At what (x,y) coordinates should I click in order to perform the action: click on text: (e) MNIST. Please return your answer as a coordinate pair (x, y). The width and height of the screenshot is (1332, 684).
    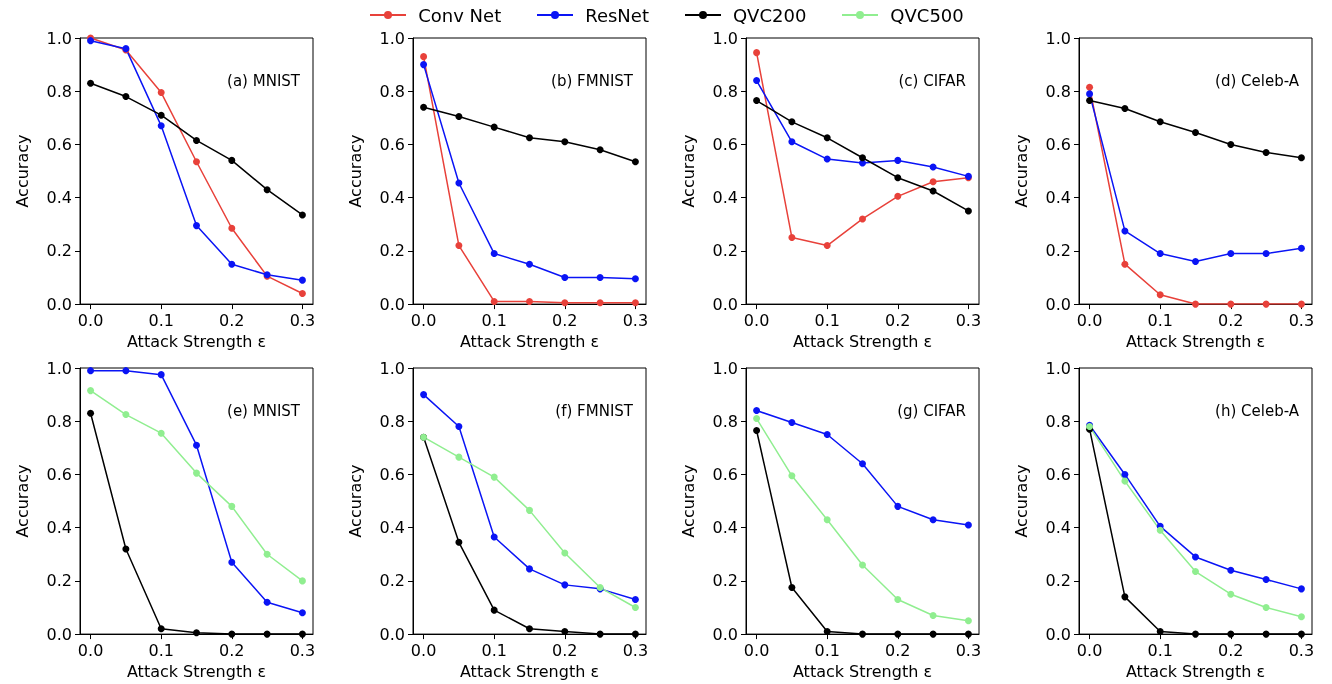
    Looking at the image, I should click on (264, 410).